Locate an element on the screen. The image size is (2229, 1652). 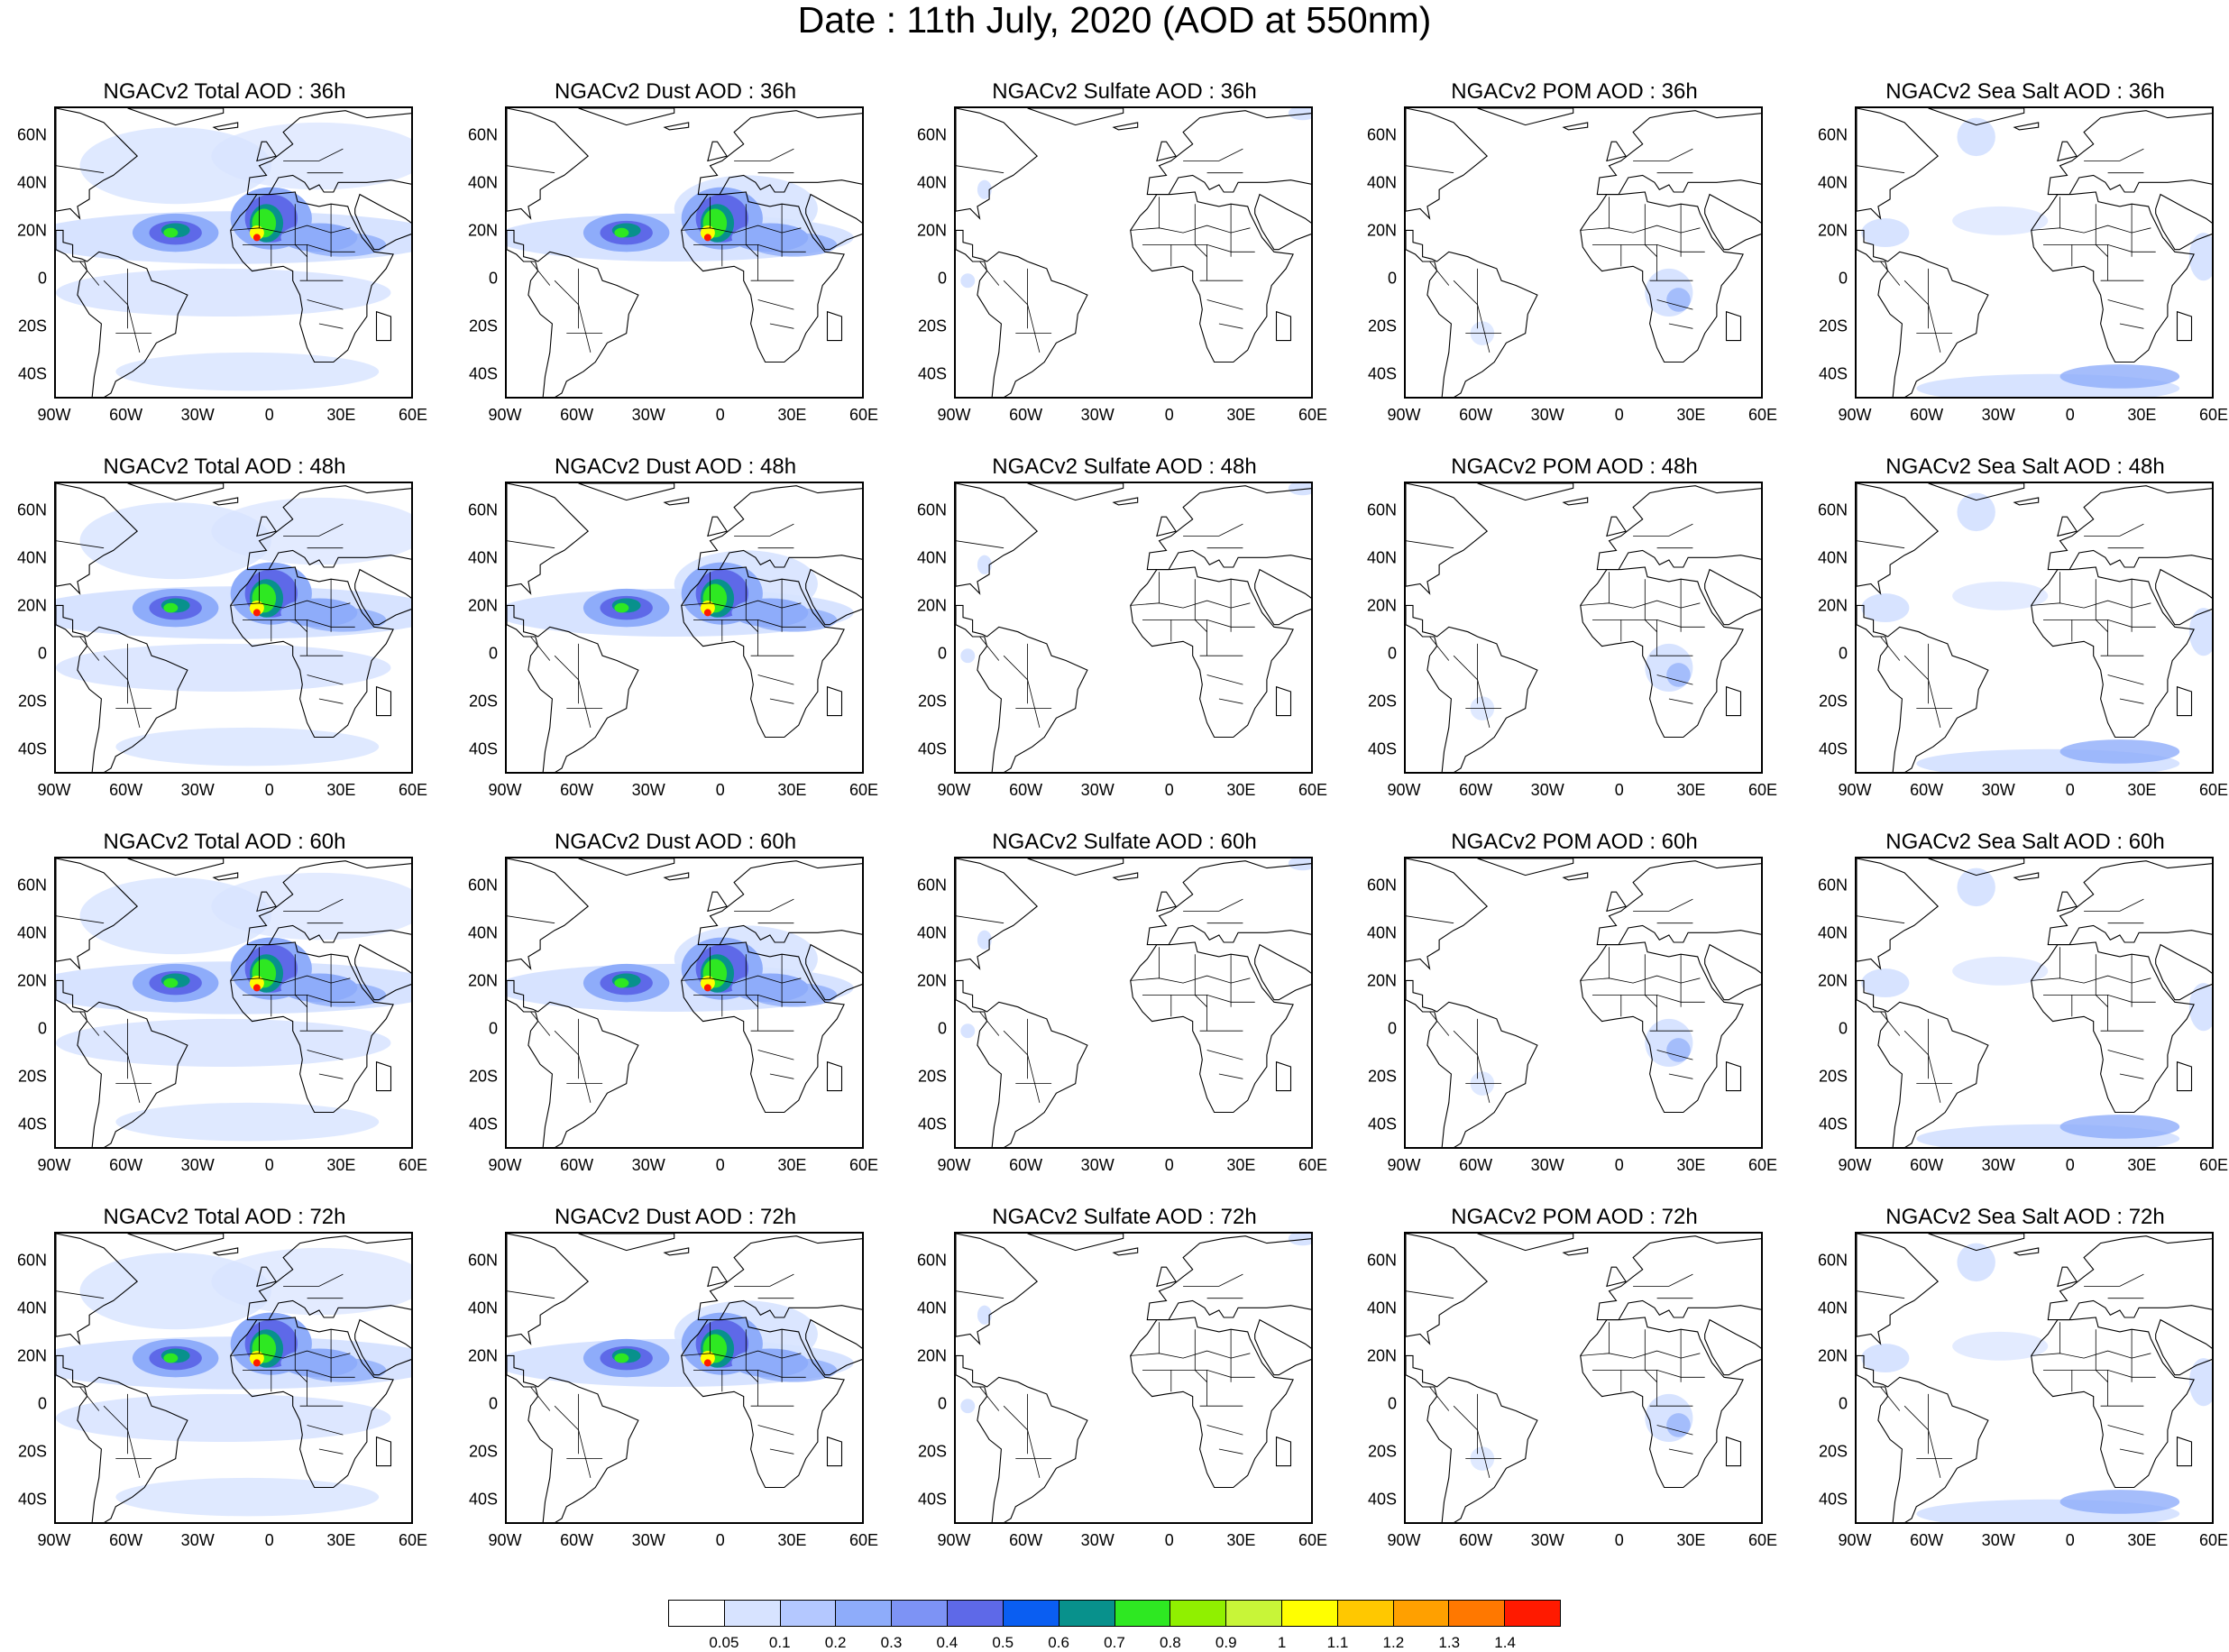
panel-title: NGACv2 Dust AOD : 48h is located at coordinates (675, 467).